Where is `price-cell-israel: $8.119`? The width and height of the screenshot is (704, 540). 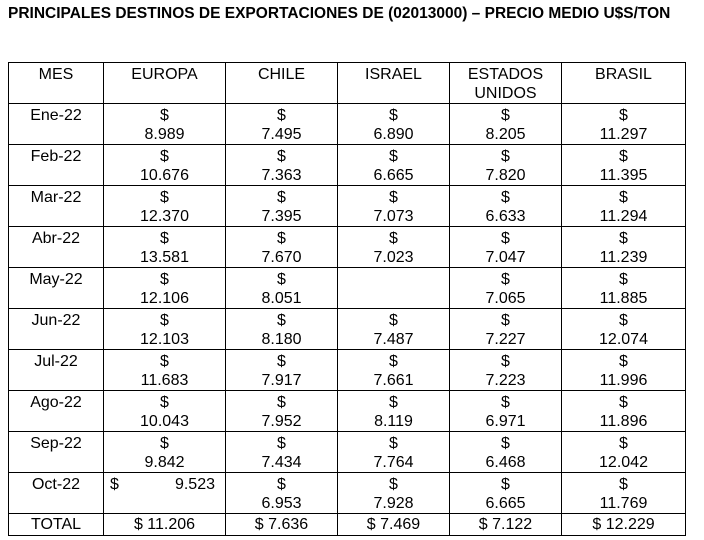
price-cell-israel: $8.119 is located at coordinates (393, 411).